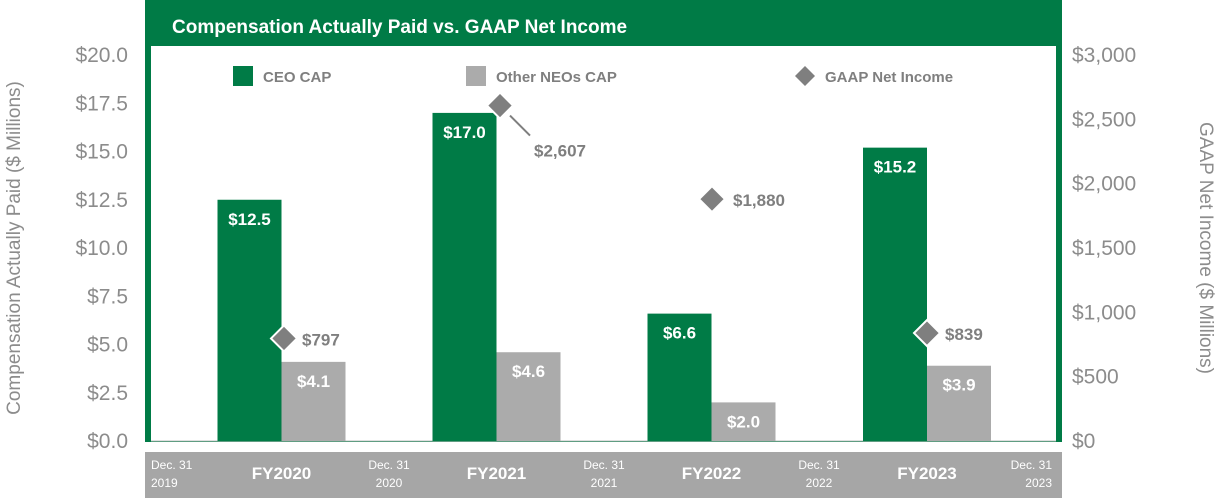 This screenshot has height=498, width=1220. I want to click on bar-label-ceo-cap: $6.6, so click(679, 333).